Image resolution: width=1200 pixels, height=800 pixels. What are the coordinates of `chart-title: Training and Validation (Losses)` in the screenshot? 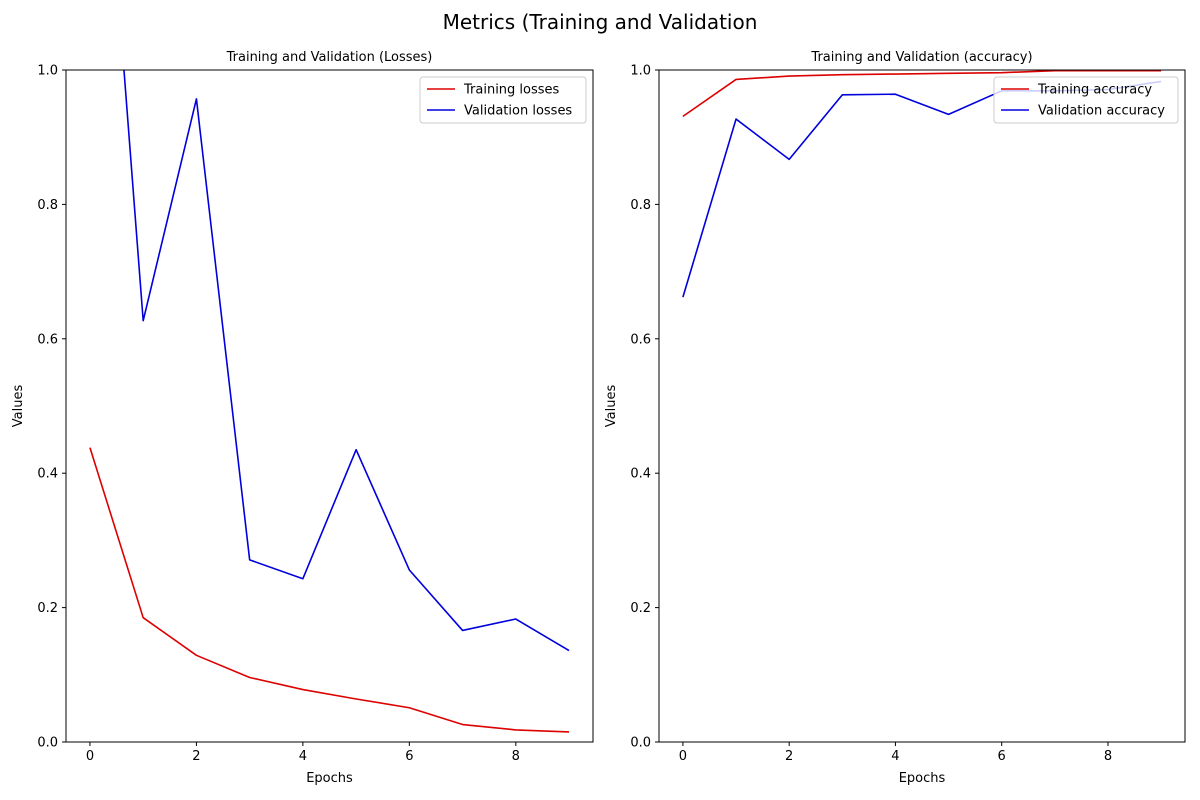 It's located at (329, 57).